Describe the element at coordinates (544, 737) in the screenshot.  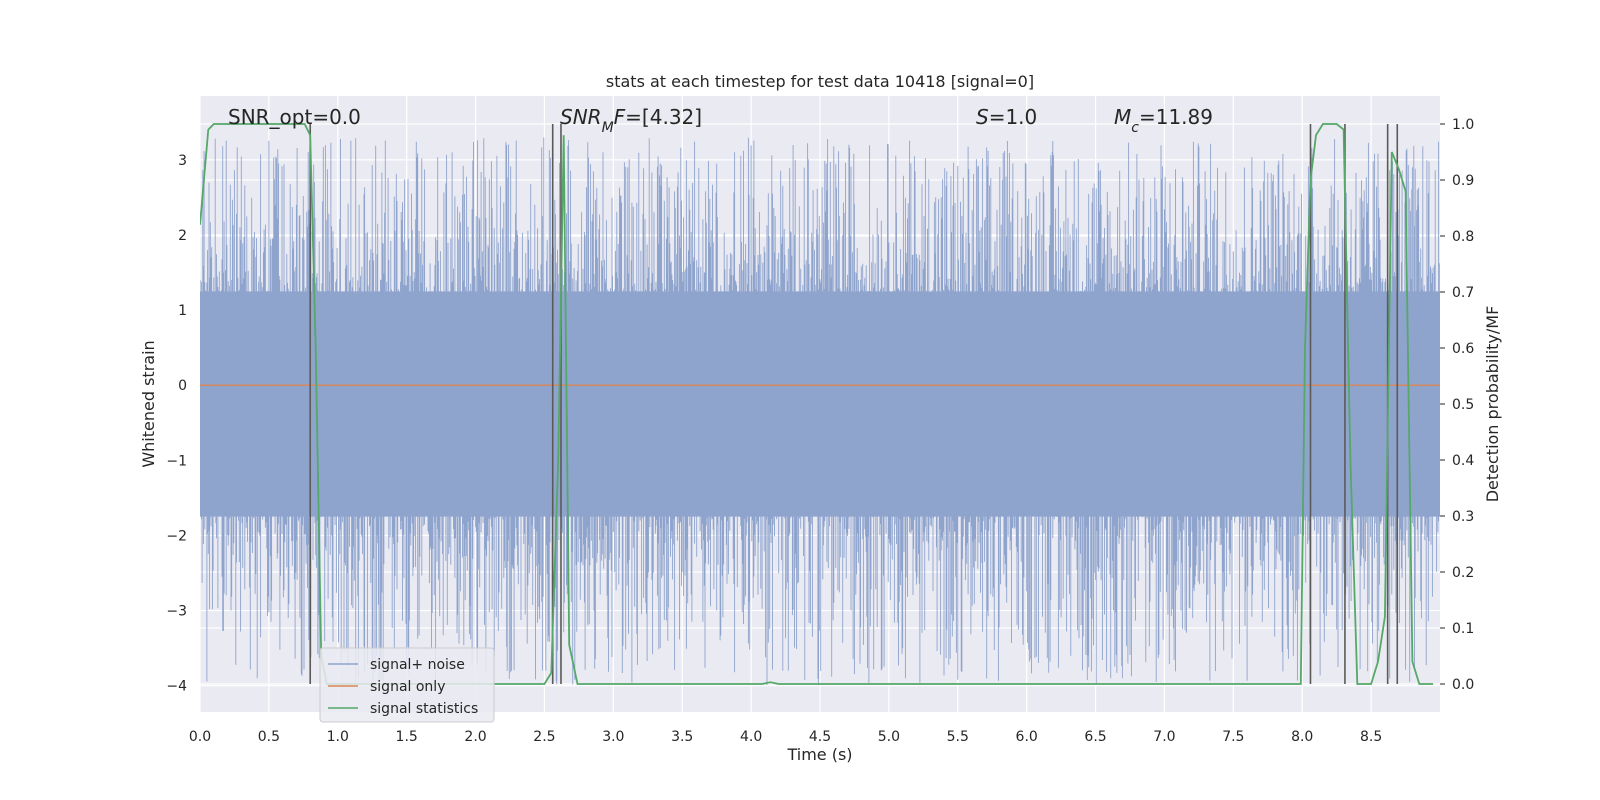
I see `x-tick-label: 2.5` at that location.